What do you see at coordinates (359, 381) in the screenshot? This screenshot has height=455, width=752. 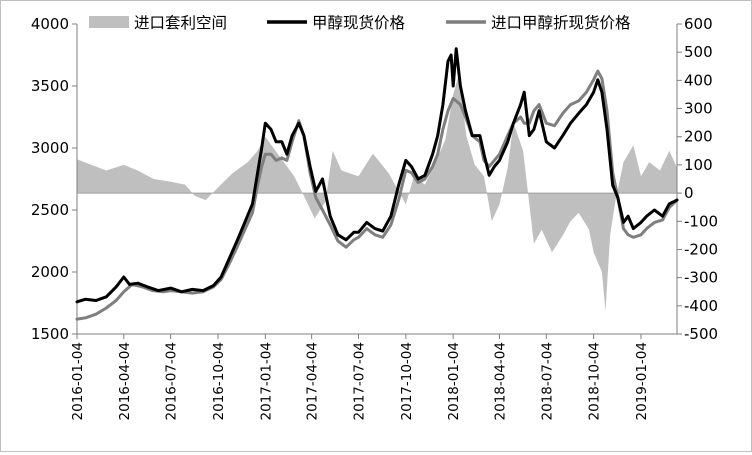 I see `x-tick-label: 2017-07-04` at bounding box center [359, 381].